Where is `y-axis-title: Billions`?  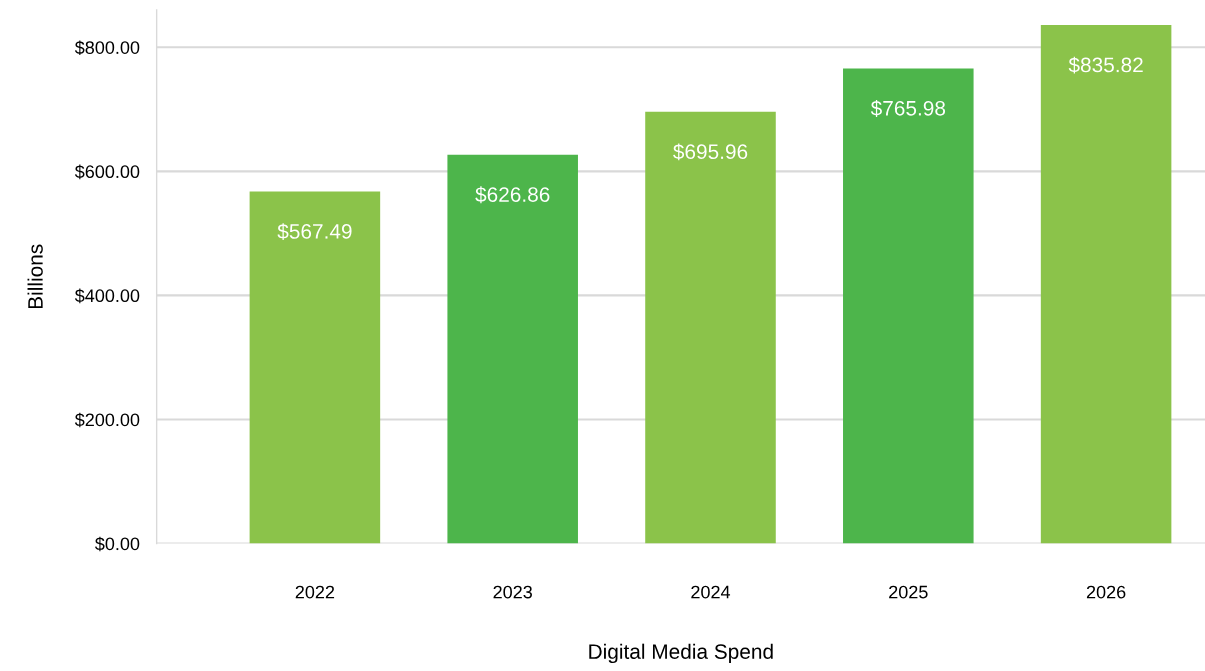 y-axis-title: Billions is located at coordinates (35, 276).